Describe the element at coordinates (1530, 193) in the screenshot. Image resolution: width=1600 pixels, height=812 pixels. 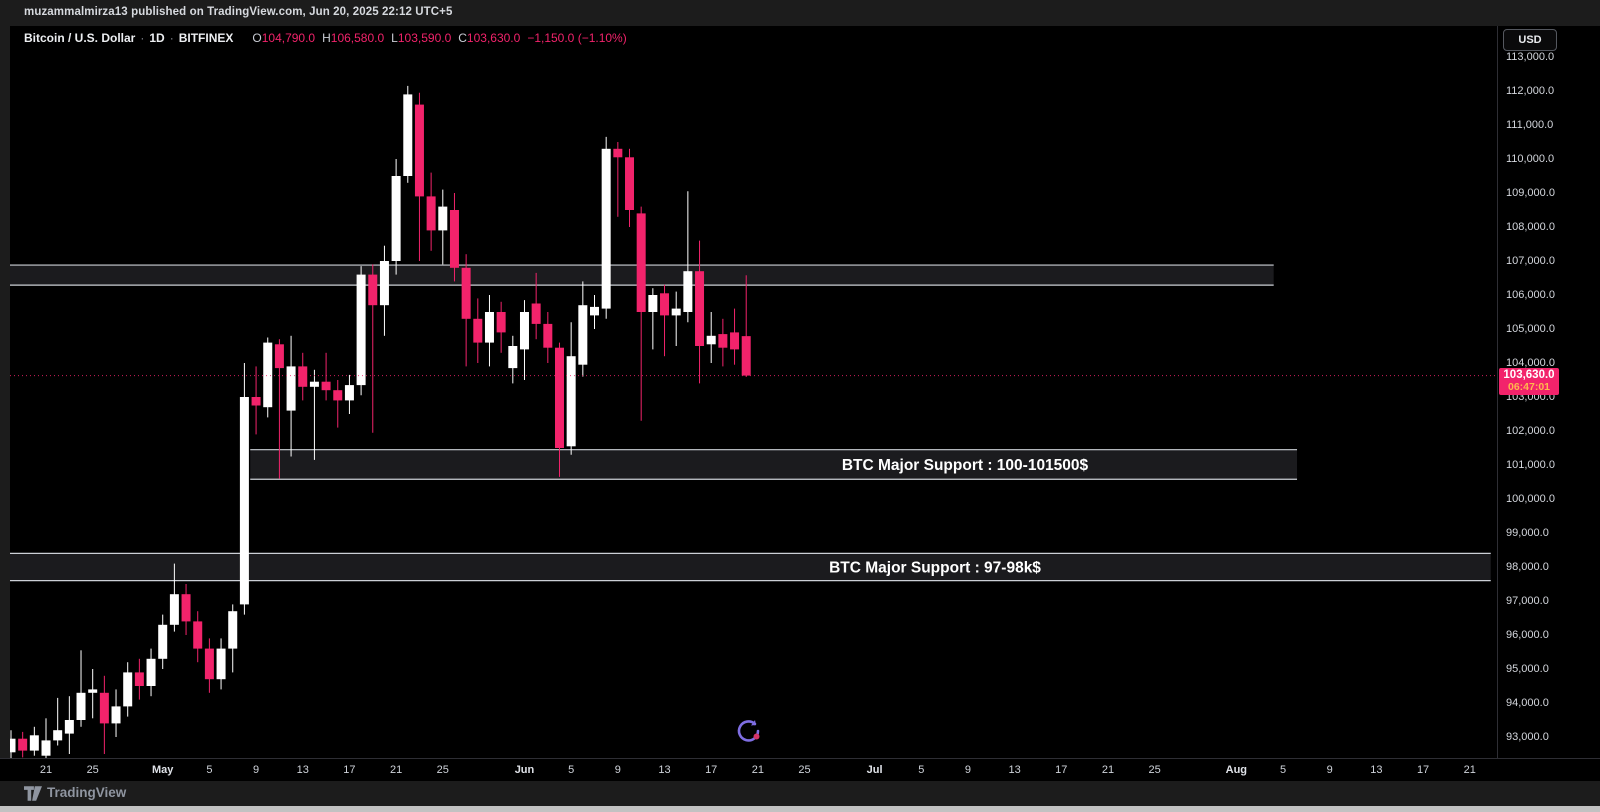
I see `price-tick-label: 109,000.0` at that location.